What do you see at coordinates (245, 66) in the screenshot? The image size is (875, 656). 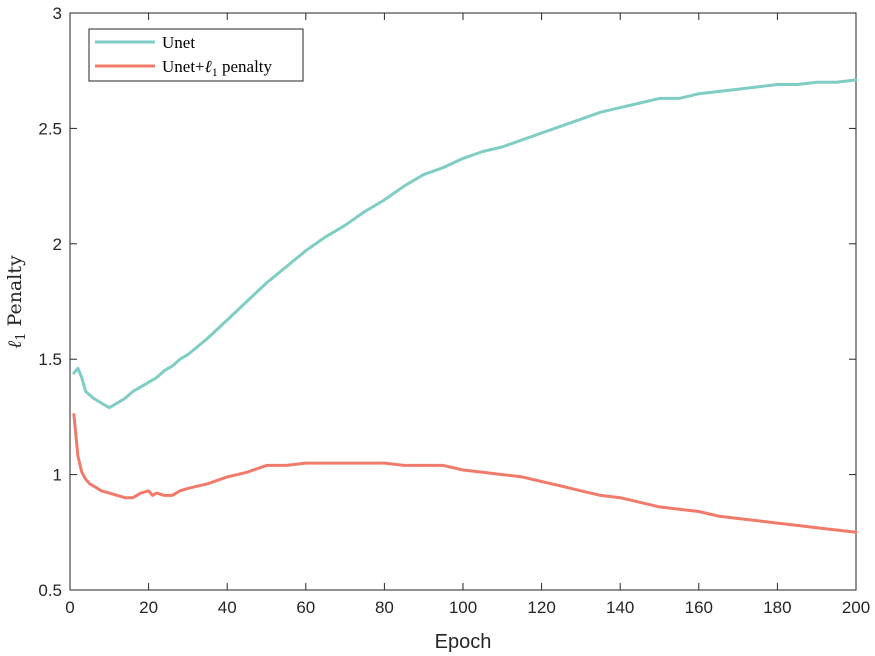 I see `legend-label-suffix: penalty` at bounding box center [245, 66].